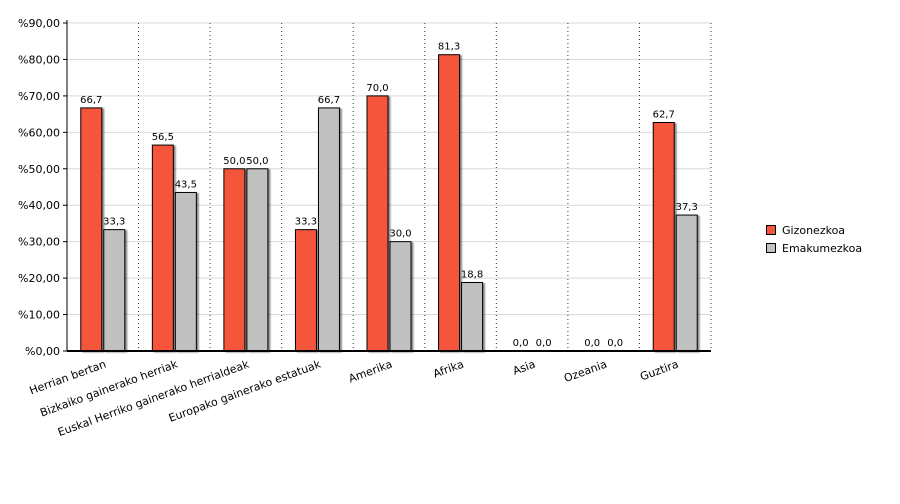 The image size is (900, 504). I want to click on y-tick-label: %50,00, so click(39, 169).